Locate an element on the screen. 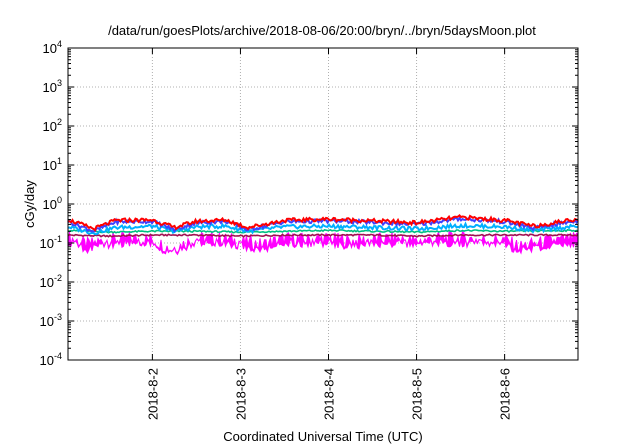 This screenshot has height=448, width=640. y-tick-label: 10² is located at coordinates (52, 125).